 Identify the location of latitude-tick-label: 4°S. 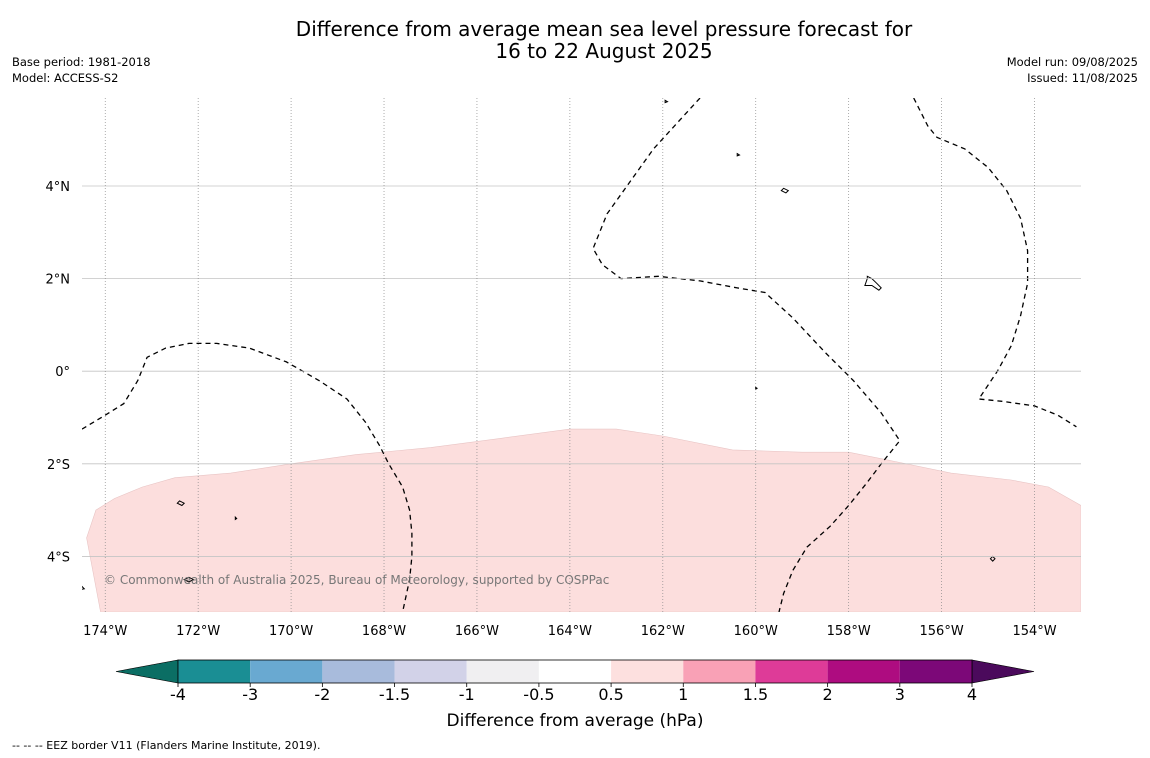
(58, 557).